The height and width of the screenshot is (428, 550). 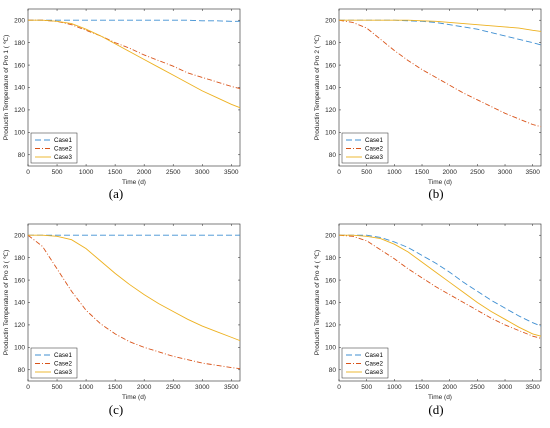 What do you see at coordinates (116, 193) in the screenshot?
I see `panel-label: (a)` at bounding box center [116, 193].